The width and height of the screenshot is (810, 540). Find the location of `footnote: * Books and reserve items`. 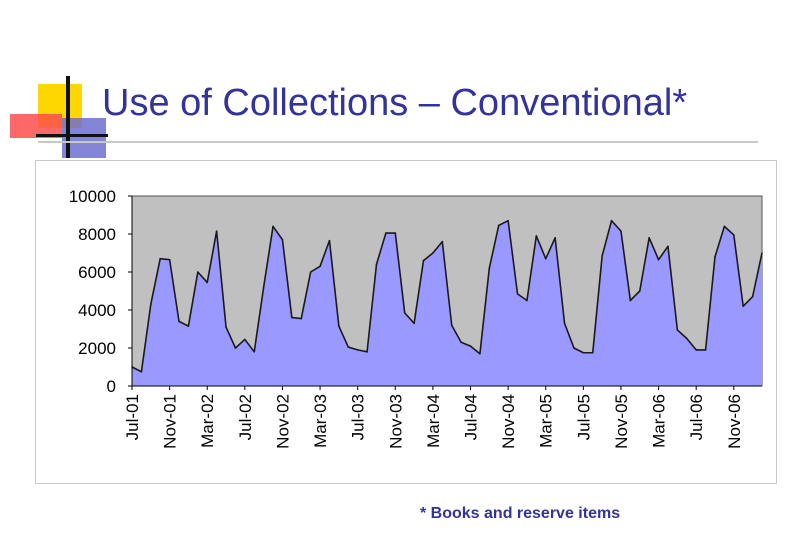

footnote: * Books and reserve items is located at coordinates (520, 513).